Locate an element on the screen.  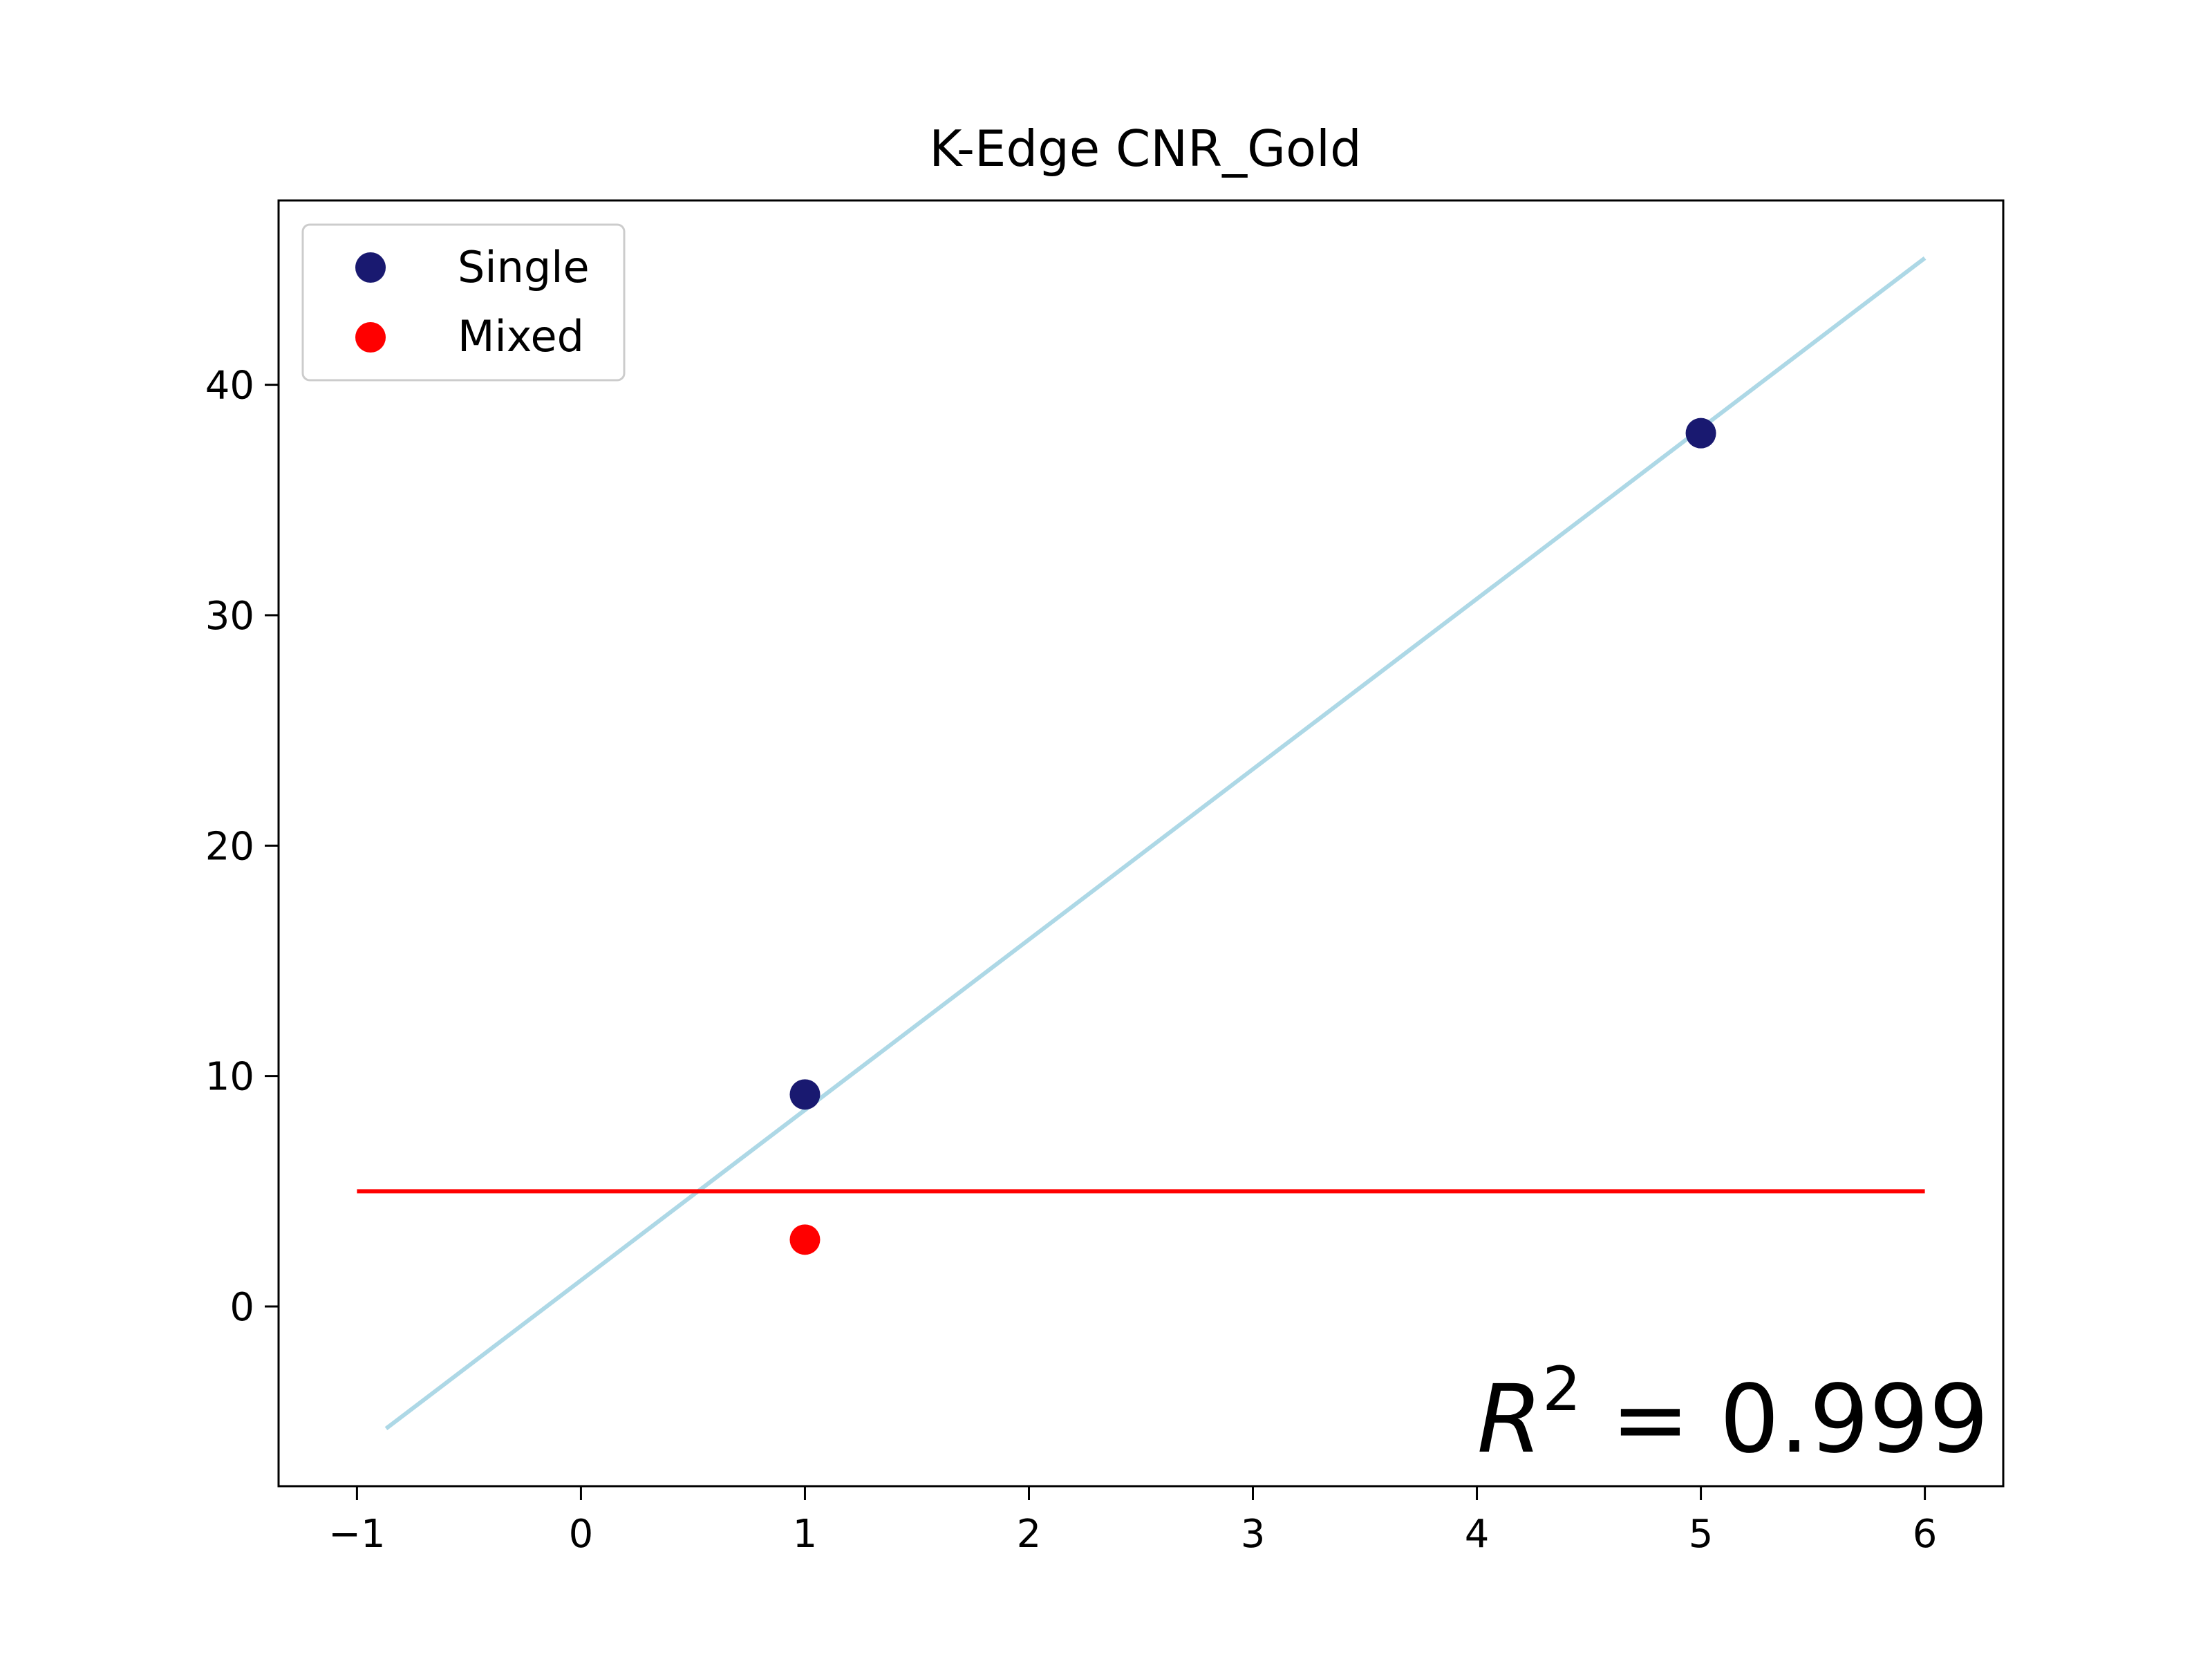
y-tick-label: 0 is located at coordinates (242, 1307).